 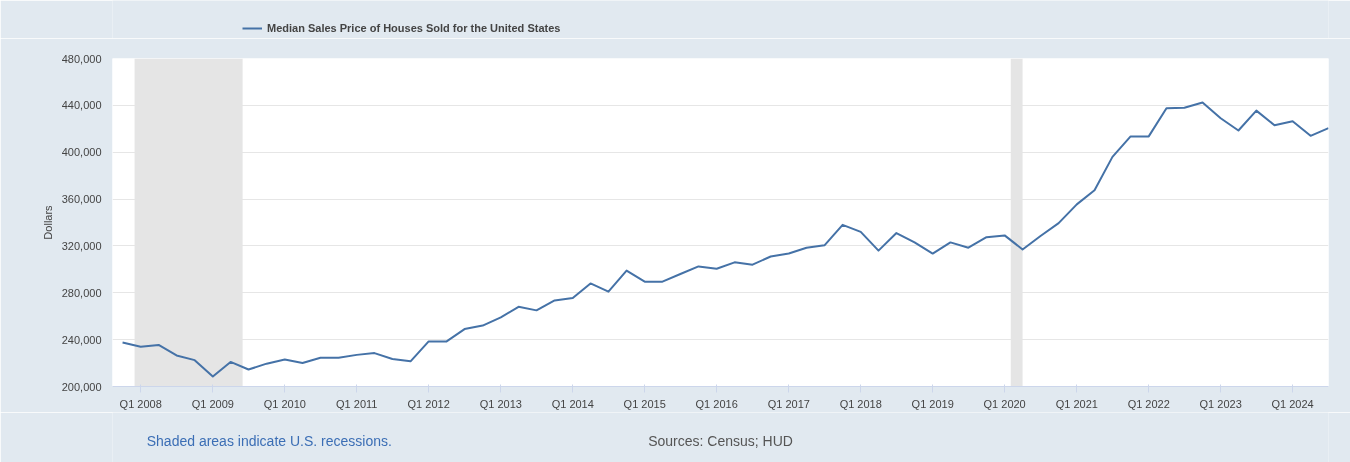 What do you see at coordinates (284, 403) in the screenshot?
I see `x-tick-label: Q1 2010` at bounding box center [284, 403].